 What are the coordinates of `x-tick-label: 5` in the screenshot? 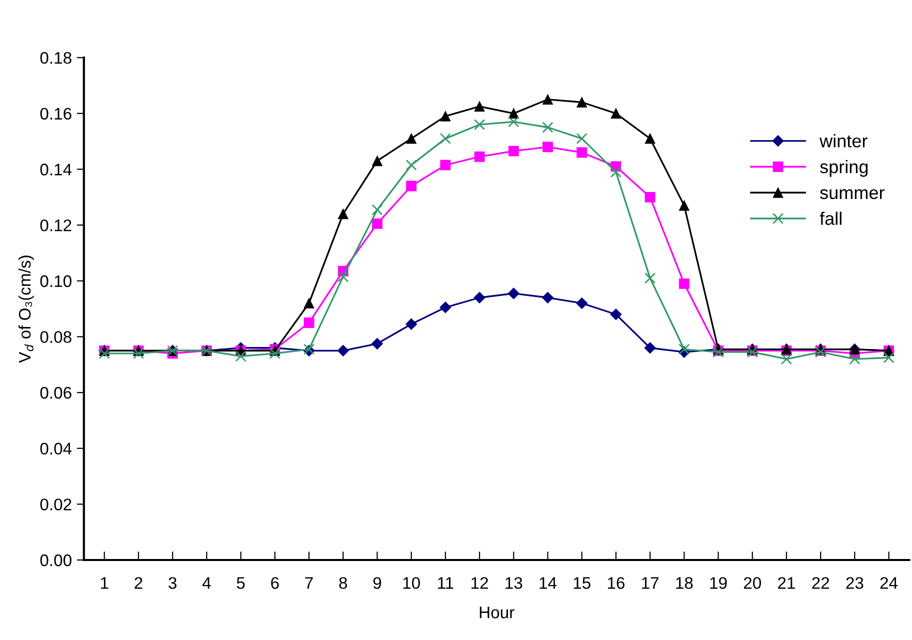 It's located at (240, 583).